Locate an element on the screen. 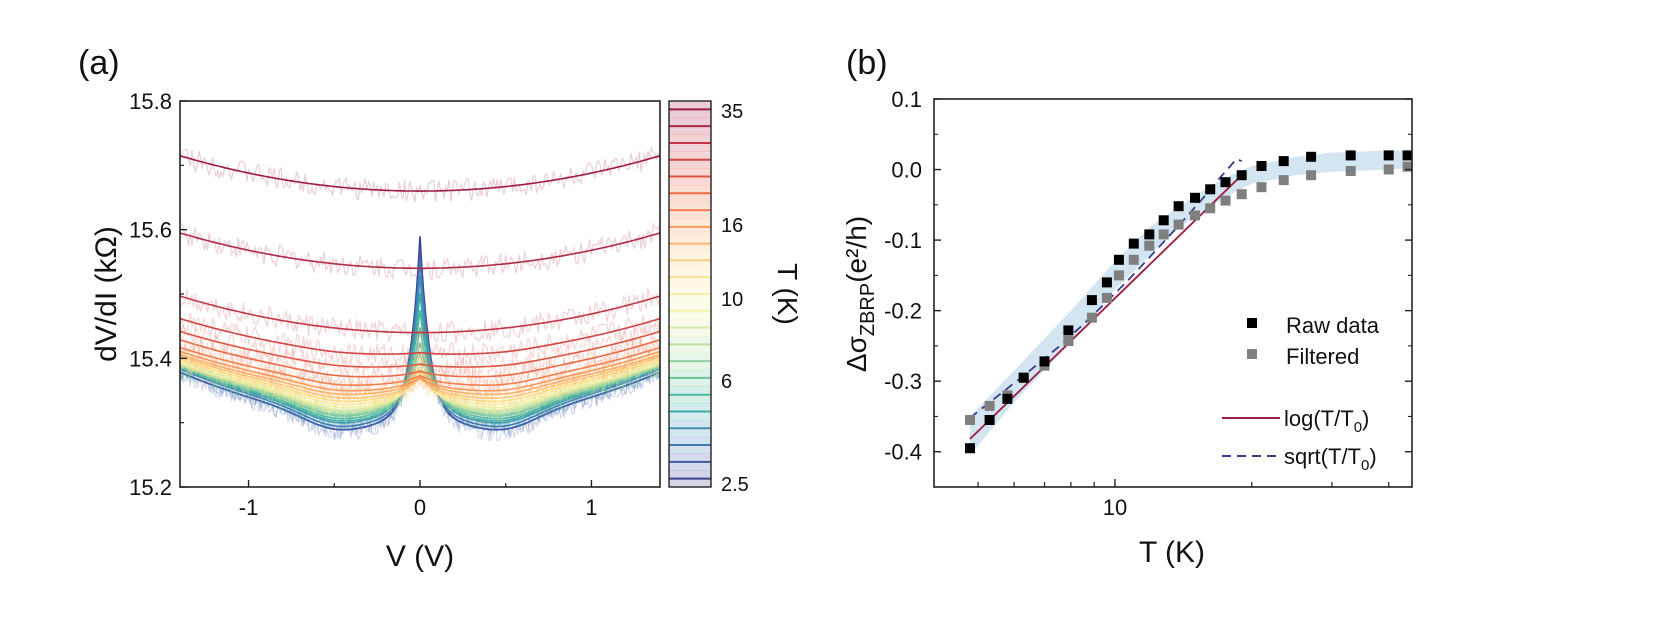 Image resolution: width=1661 pixels, height=633 pixels. colorbar-label: T (K) is located at coordinates (787, 294).